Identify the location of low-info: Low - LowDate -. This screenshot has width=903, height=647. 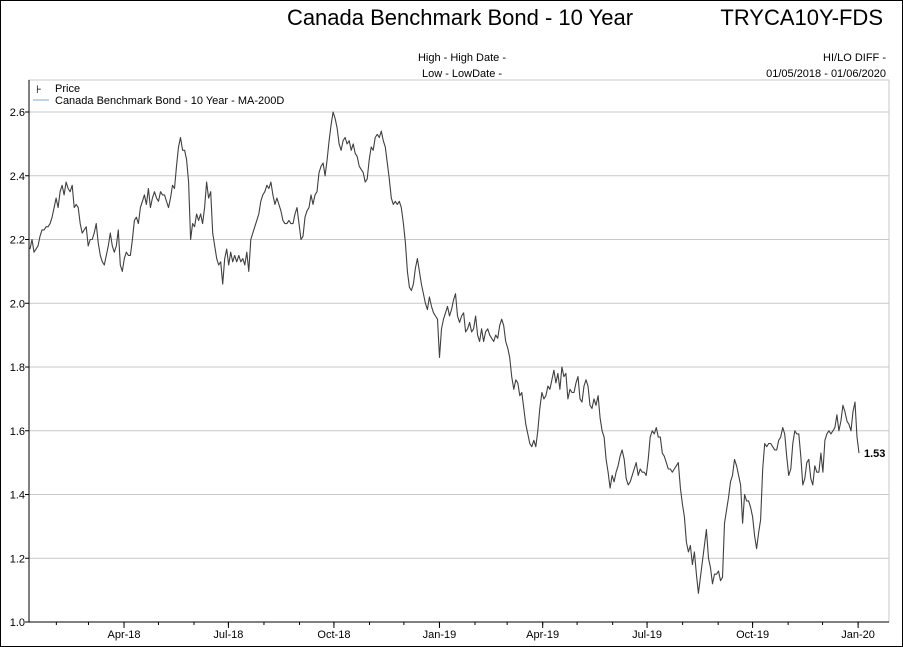
(462, 74).